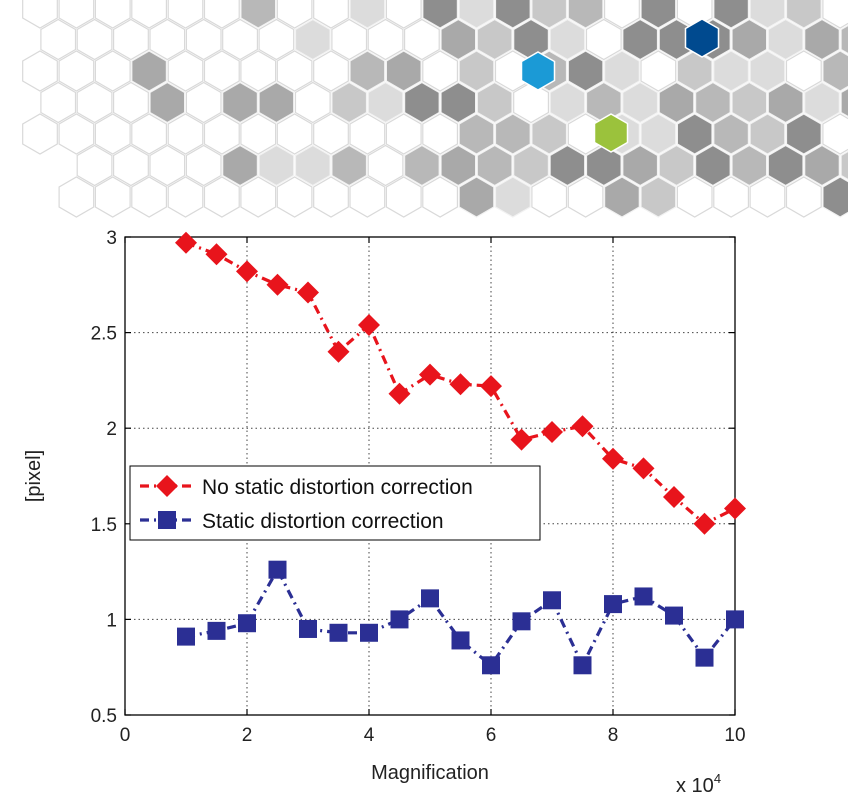  I want to click on x-axis-multiplier: x 104, so click(698, 784).